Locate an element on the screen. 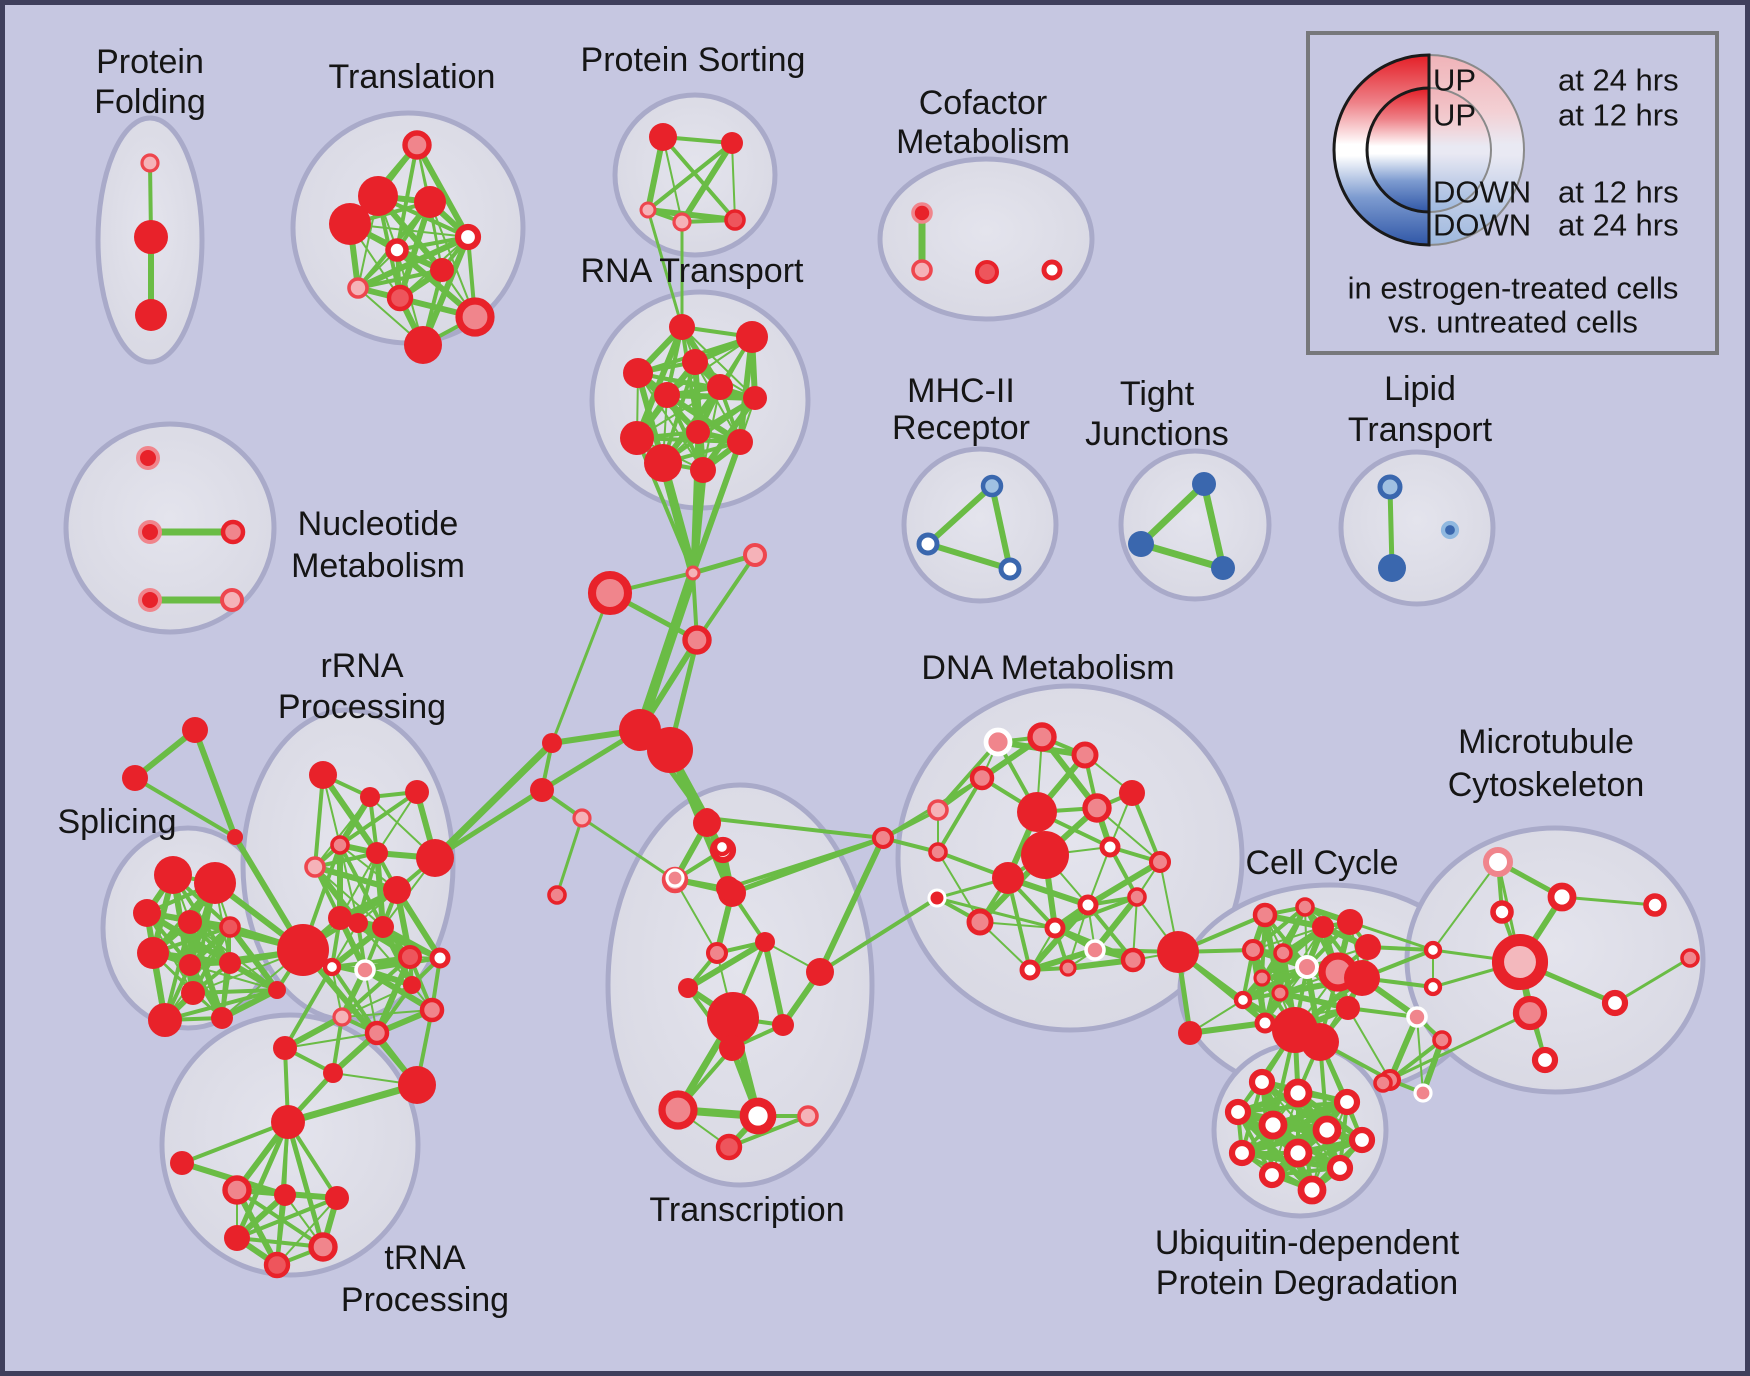 The width and height of the screenshot is (1750, 1376). gene-node-hb0 is located at coordinates (693, 573).